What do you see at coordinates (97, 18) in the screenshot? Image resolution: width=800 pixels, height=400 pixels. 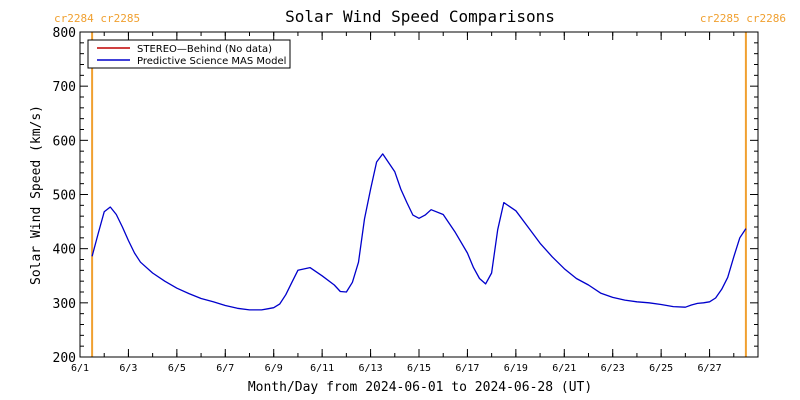 I see `carrington-marker-label: cr2284 cr2285` at bounding box center [97, 18].